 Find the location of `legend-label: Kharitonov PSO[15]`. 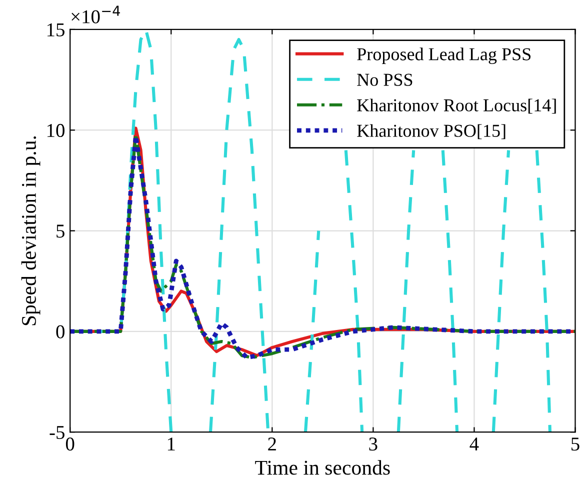

legend-label: Kharitonov PSO[15] is located at coordinates (431, 132).